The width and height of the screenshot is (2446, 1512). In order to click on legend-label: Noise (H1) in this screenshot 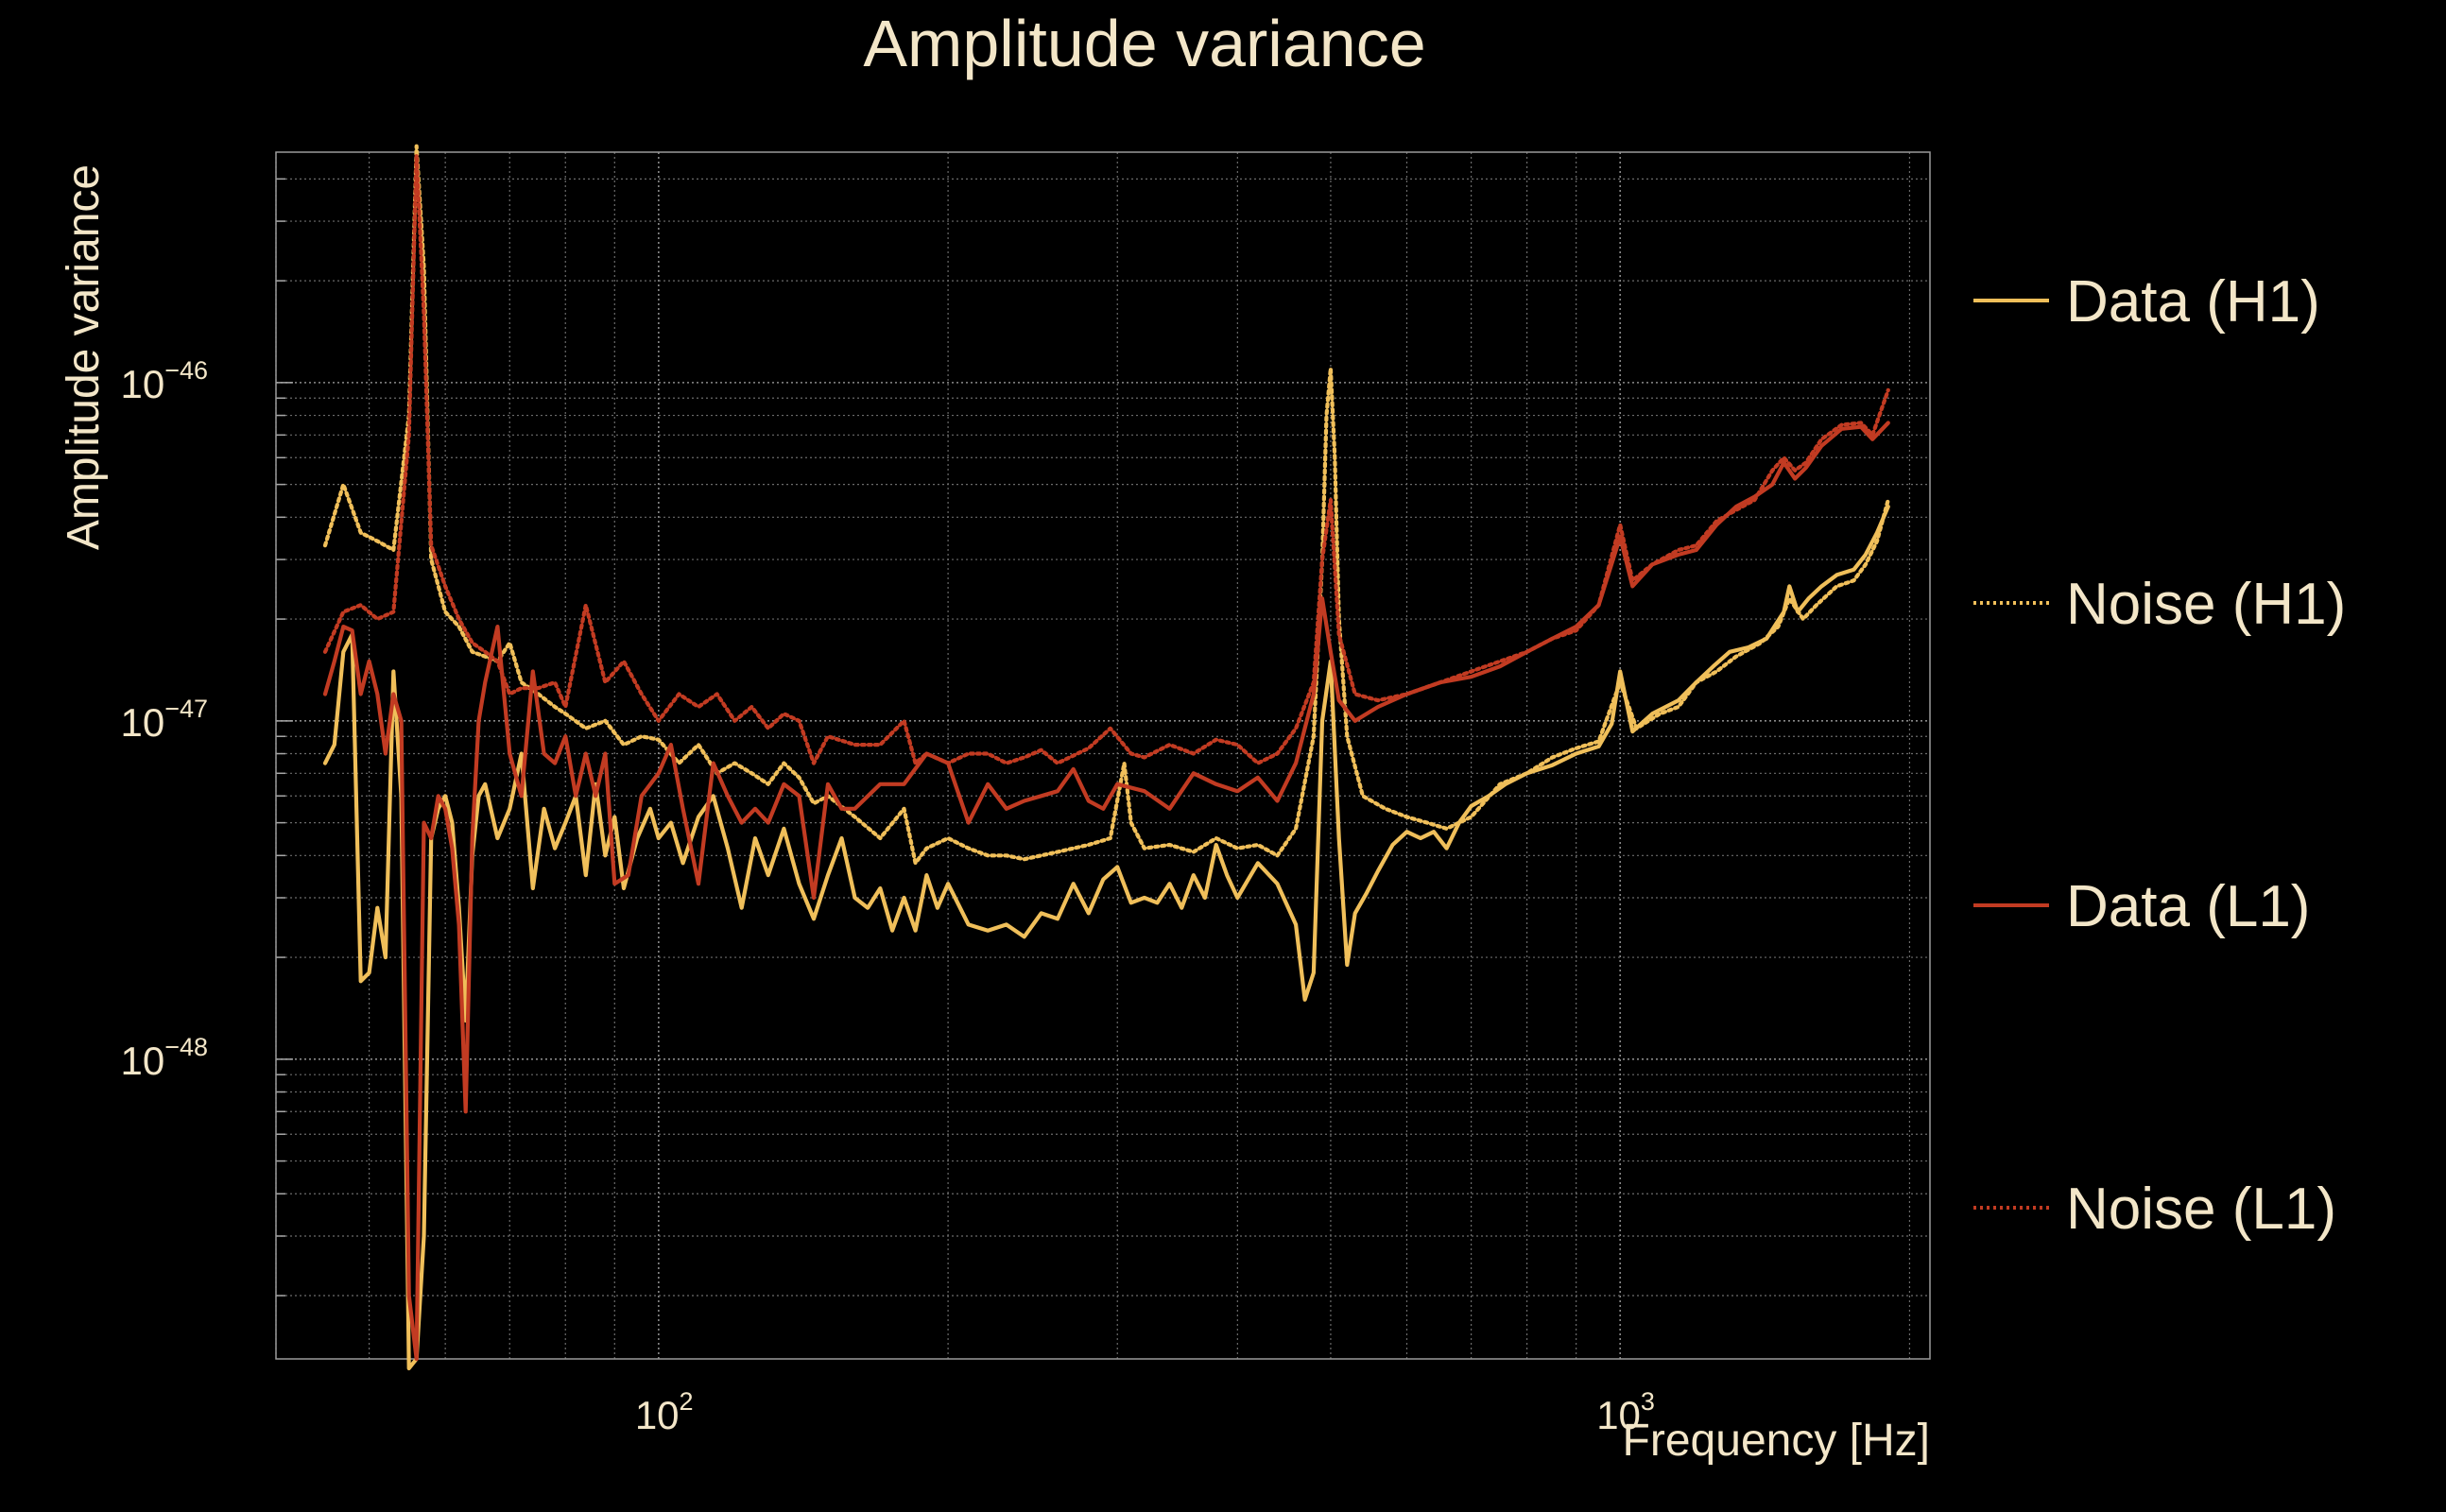, I will do `click(2206, 604)`.